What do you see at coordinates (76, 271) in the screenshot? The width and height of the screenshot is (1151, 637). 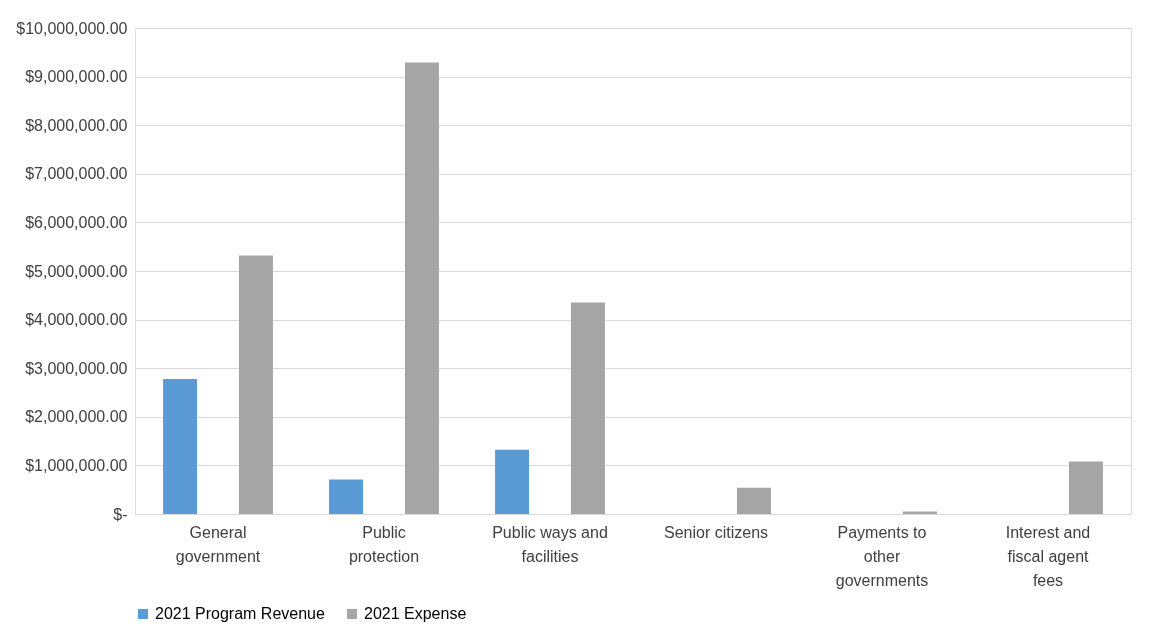 I see `y-tick-label: $5,000,000.00` at bounding box center [76, 271].